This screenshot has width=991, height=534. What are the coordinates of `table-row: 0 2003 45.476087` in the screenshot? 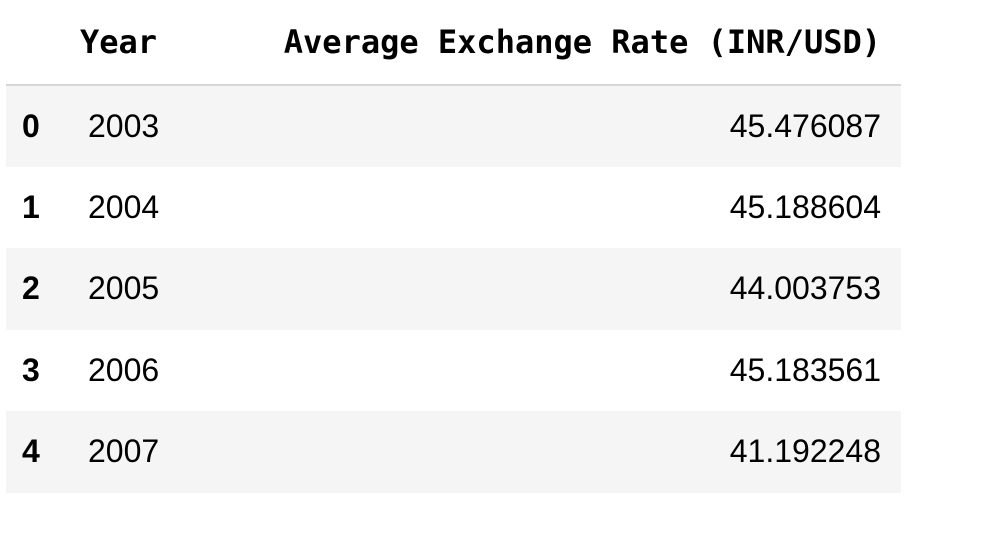 It's located at (453, 126).